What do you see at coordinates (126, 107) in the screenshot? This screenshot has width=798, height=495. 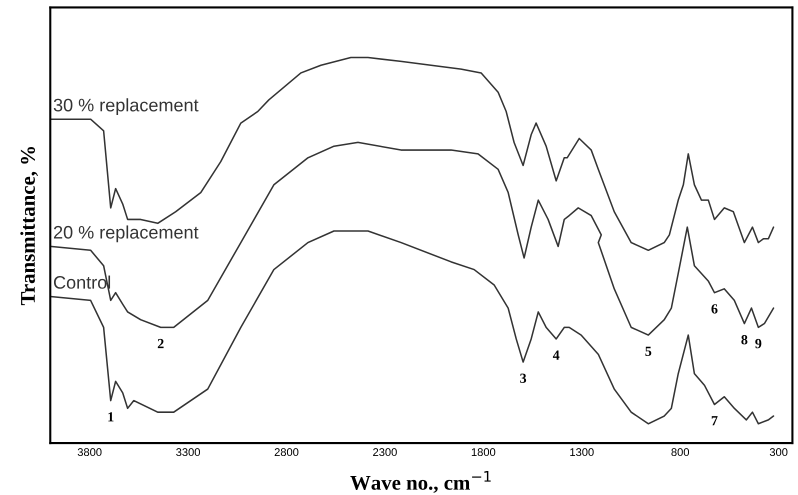 I see `series-label: 30 % replacement` at bounding box center [126, 107].